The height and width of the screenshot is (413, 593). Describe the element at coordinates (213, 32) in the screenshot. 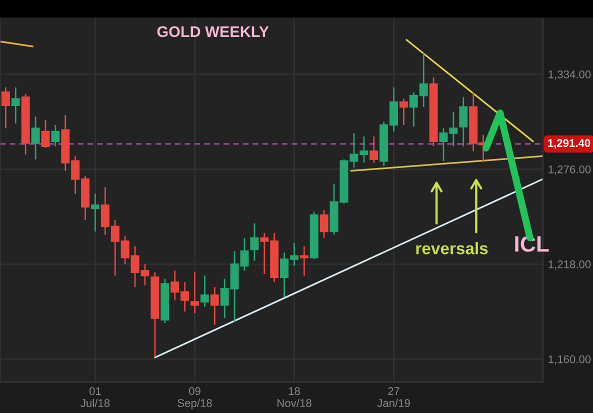

I see `chart-title: GOLD WEEKLY` at that location.